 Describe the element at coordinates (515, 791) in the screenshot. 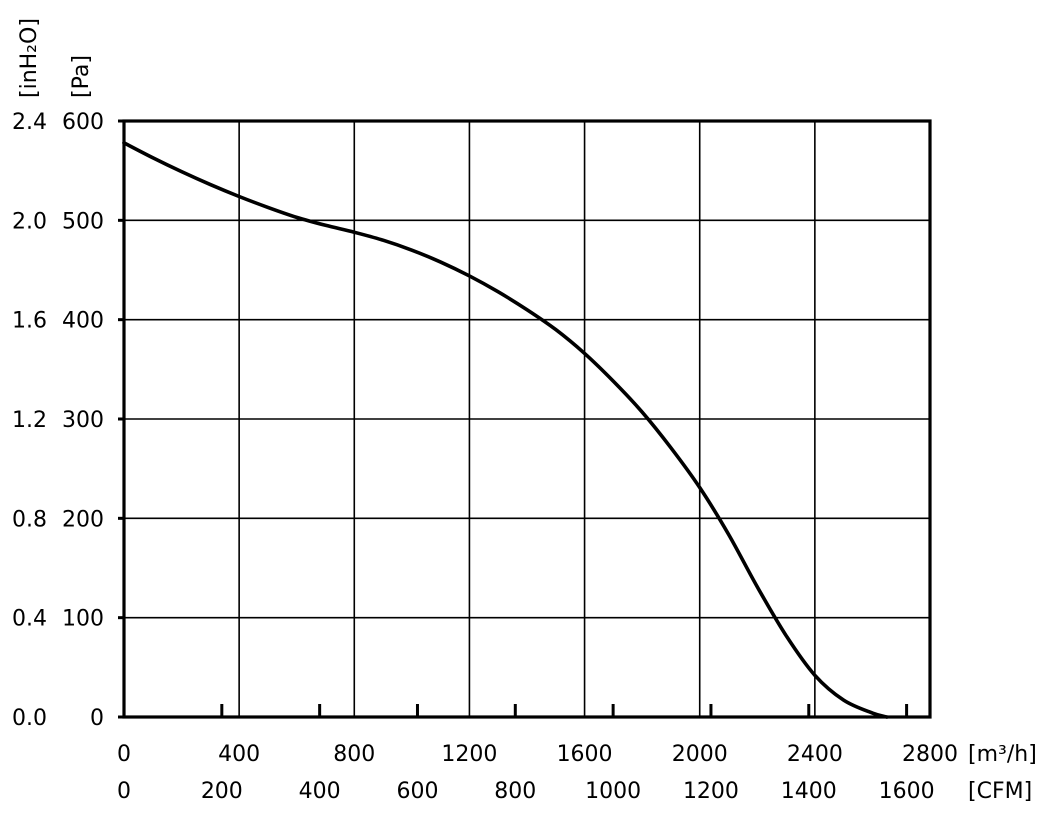

I see `x-secondary-tick-label-4: 800` at that location.